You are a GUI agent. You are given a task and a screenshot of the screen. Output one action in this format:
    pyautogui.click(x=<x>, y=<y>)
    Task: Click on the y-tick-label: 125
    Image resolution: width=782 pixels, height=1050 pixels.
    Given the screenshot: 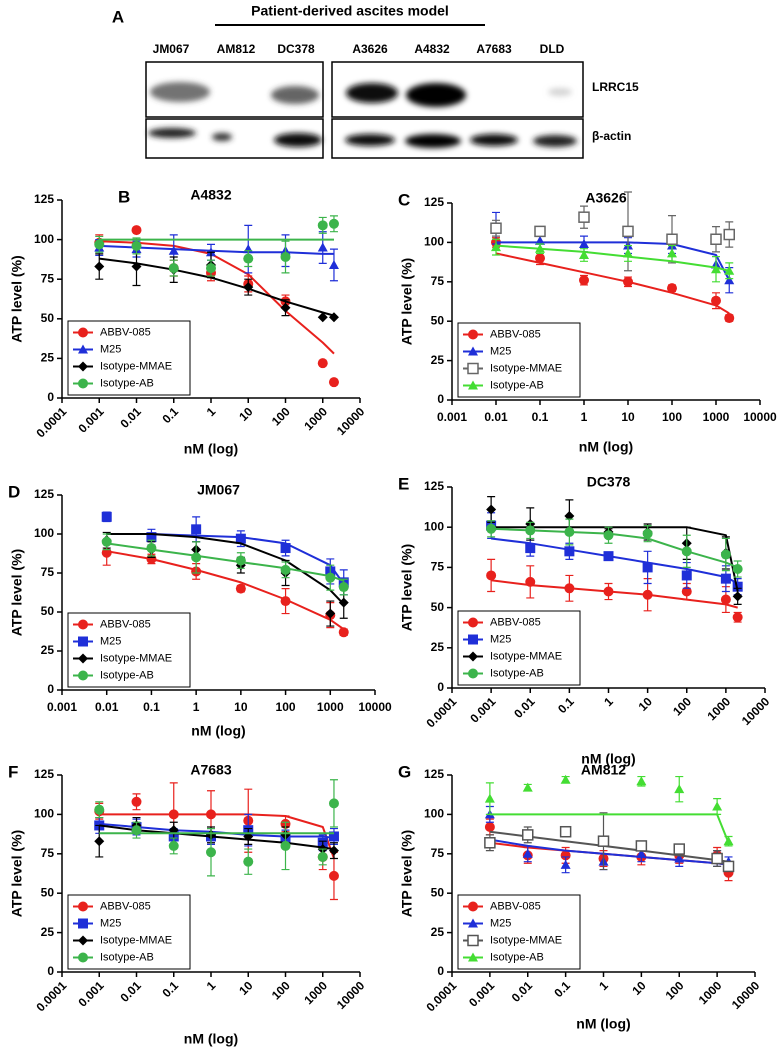 What is the action you would take?
    pyautogui.click(x=44, y=494)
    